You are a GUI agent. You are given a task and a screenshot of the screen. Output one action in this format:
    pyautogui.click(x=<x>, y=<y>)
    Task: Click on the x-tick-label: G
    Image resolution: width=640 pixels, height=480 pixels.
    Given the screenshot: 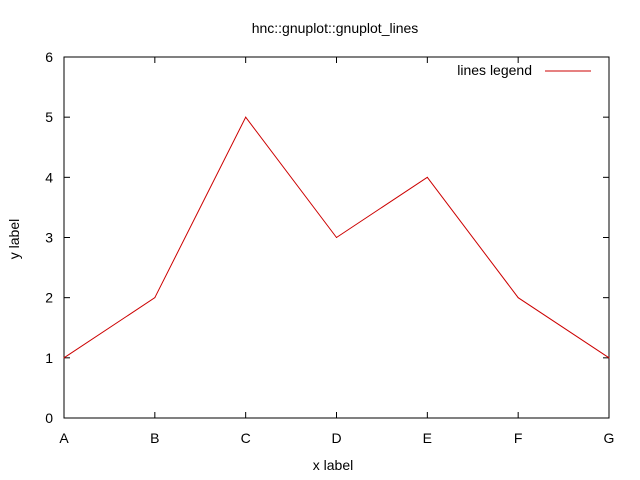 What is the action you would take?
    pyautogui.click(x=609, y=438)
    